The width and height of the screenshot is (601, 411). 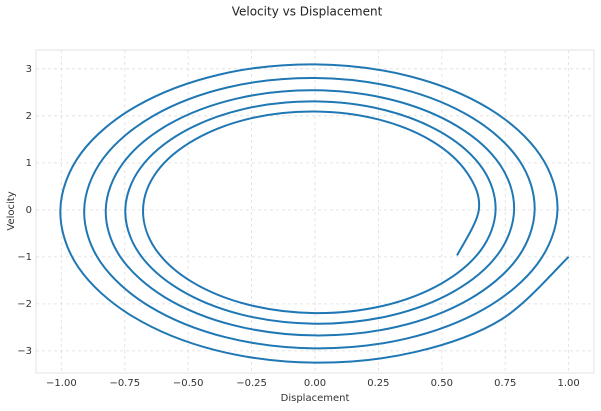 What do you see at coordinates (307, 12) in the screenshot?
I see `chart-title: Velocity vs Displacement` at bounding box center [307, 12].